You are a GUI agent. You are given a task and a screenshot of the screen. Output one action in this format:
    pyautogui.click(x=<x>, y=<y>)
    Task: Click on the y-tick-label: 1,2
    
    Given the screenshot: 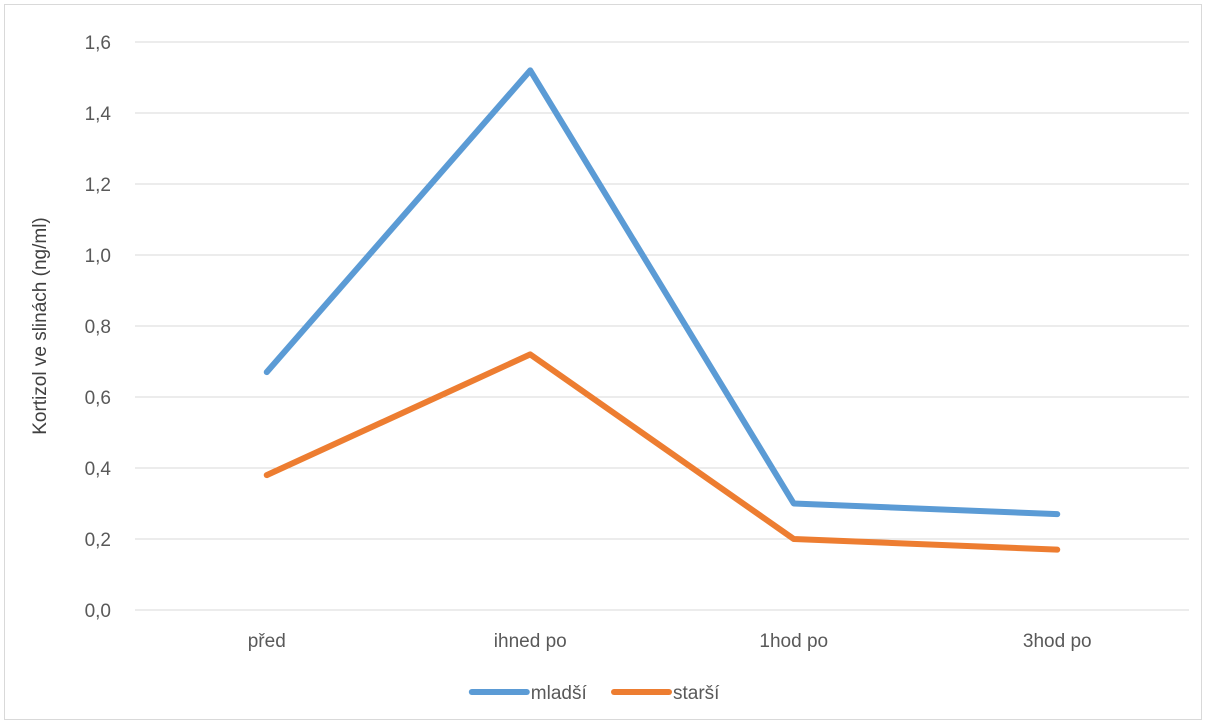 What is the action you would take?
    pyautogui.click(x=98, y=185)
    